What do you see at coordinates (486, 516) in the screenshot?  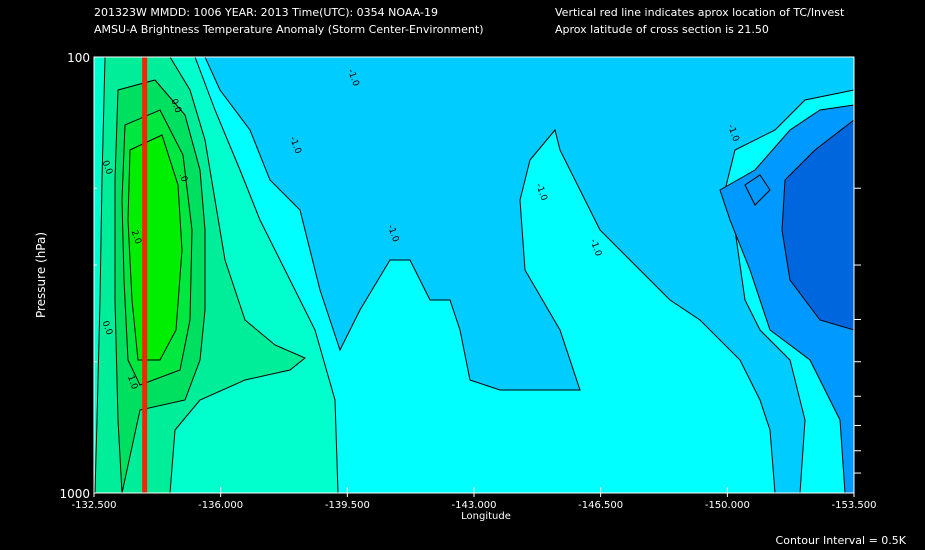 I see `x-axis-label: Longitude` at bounding box center [486, 516].